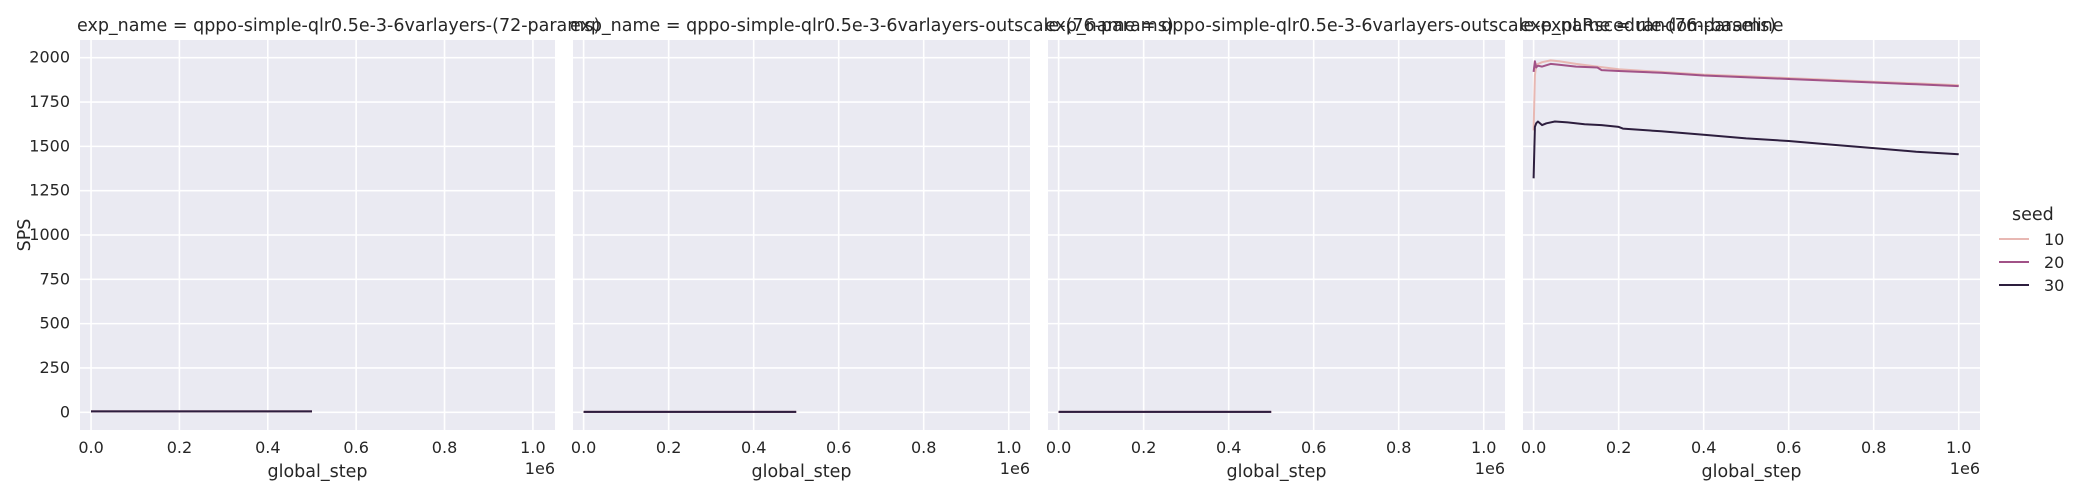 This screenshot has height=500, width=2074. Describe the element at coordinates (49, 190) in the screenshot. I see `y-tick-label: 1250` at that location.